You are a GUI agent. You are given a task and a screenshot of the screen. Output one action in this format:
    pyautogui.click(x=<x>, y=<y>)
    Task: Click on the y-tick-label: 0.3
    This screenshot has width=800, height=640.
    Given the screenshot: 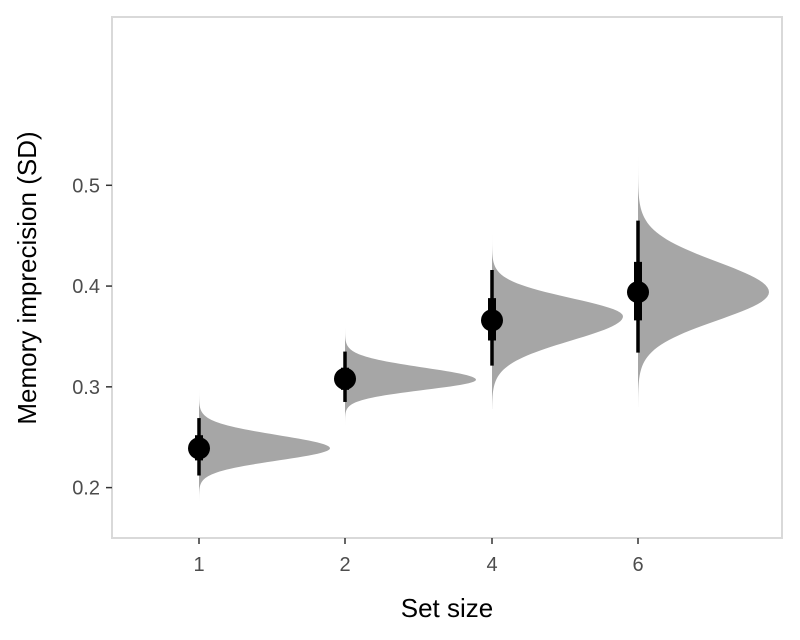 What is the action you would take?
    pyautogui.click(x=86, y=388)
    